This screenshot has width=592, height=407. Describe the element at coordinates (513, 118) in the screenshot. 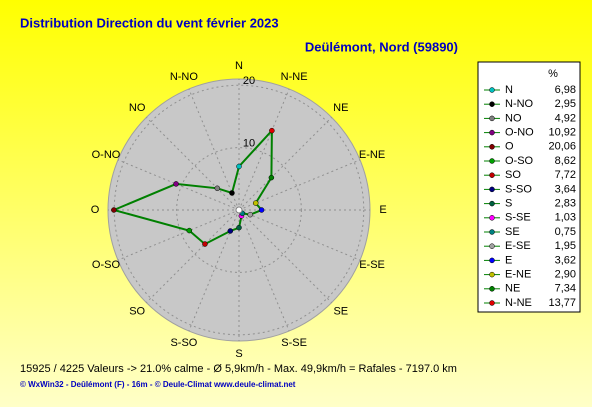

I see `legend-label: NO` at that location.